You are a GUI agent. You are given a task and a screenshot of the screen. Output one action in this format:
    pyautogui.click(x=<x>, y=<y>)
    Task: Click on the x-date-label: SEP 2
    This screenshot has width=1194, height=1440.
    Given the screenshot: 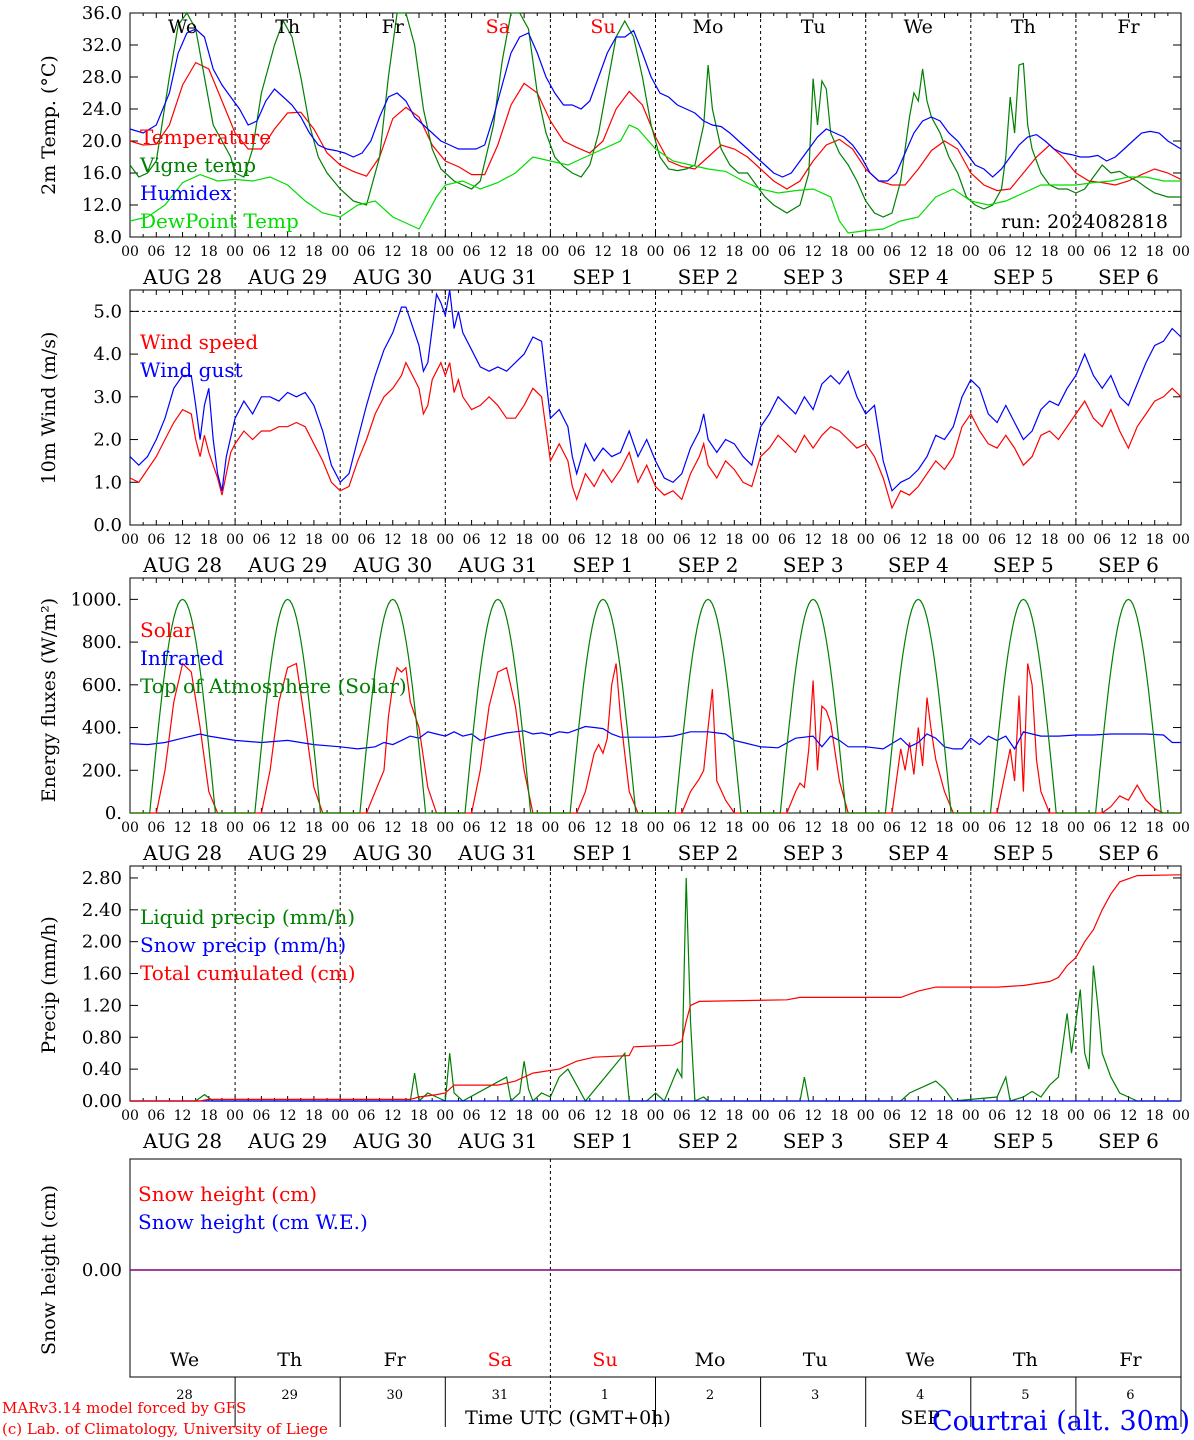 What is the action you would take?
    pyautogui.click(x=708, y=853)
    